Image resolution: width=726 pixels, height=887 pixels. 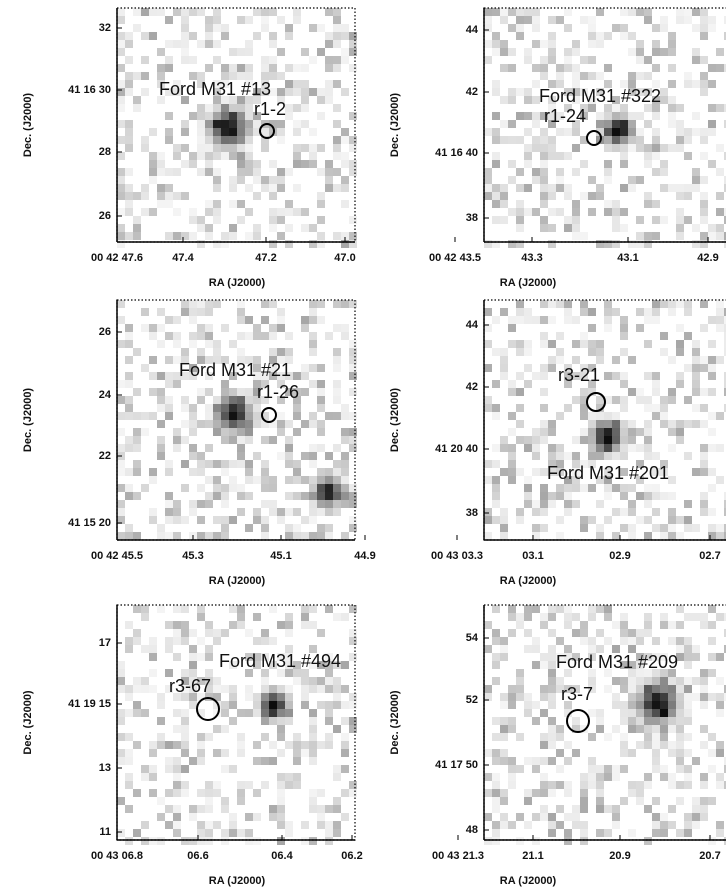 What do you see at coordinates (105, 768) in the screenshot?
I see `y-tick-label: 13` at bounding box center [105, 768].